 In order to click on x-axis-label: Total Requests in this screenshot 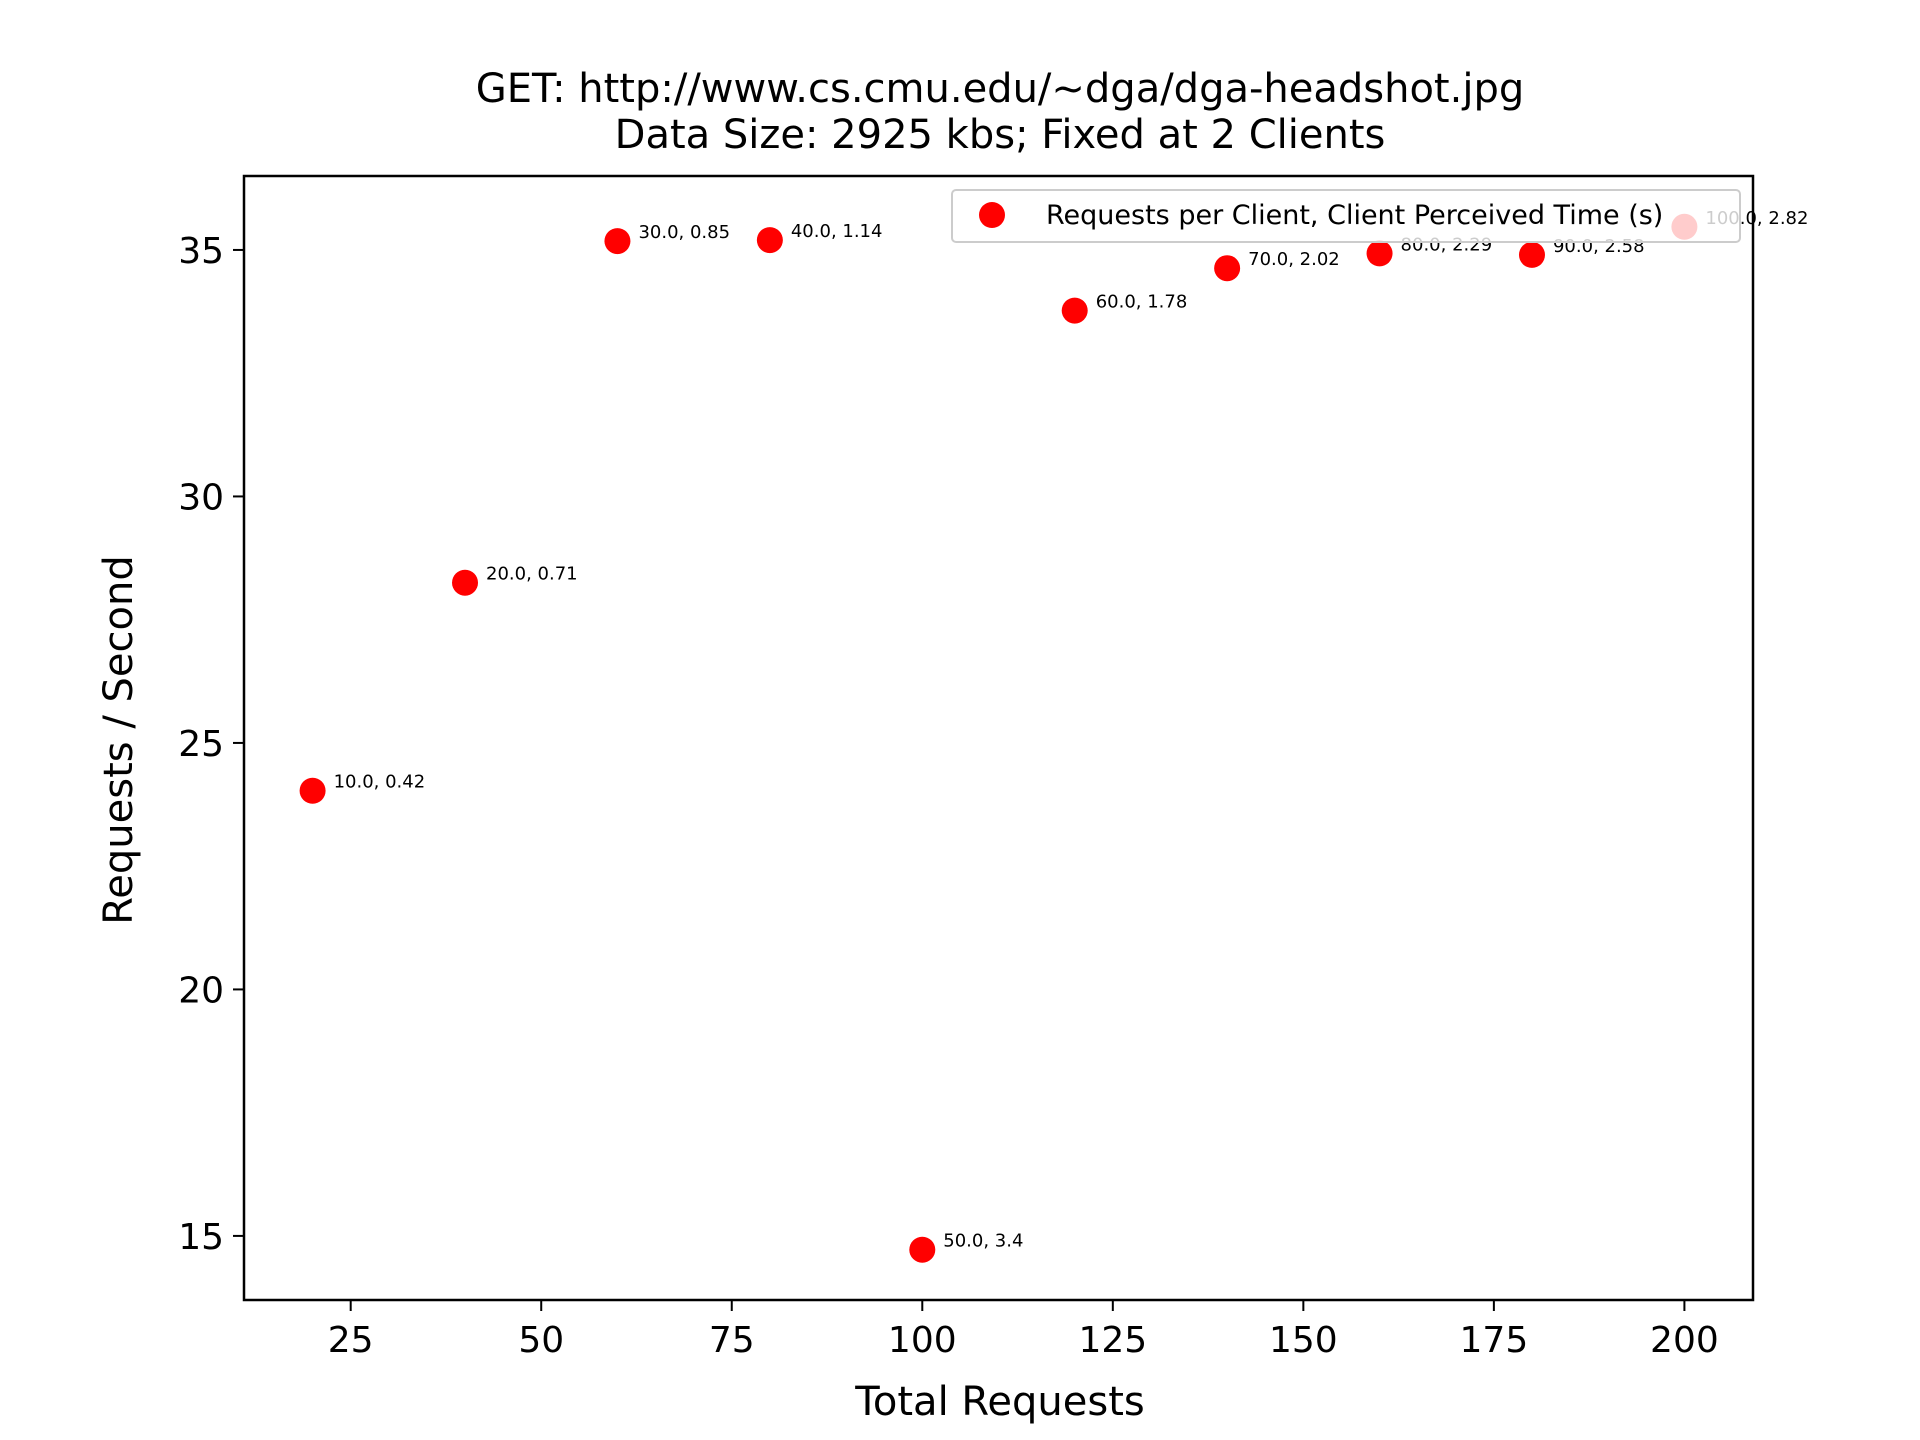, I will do `click(999, 1402)`.